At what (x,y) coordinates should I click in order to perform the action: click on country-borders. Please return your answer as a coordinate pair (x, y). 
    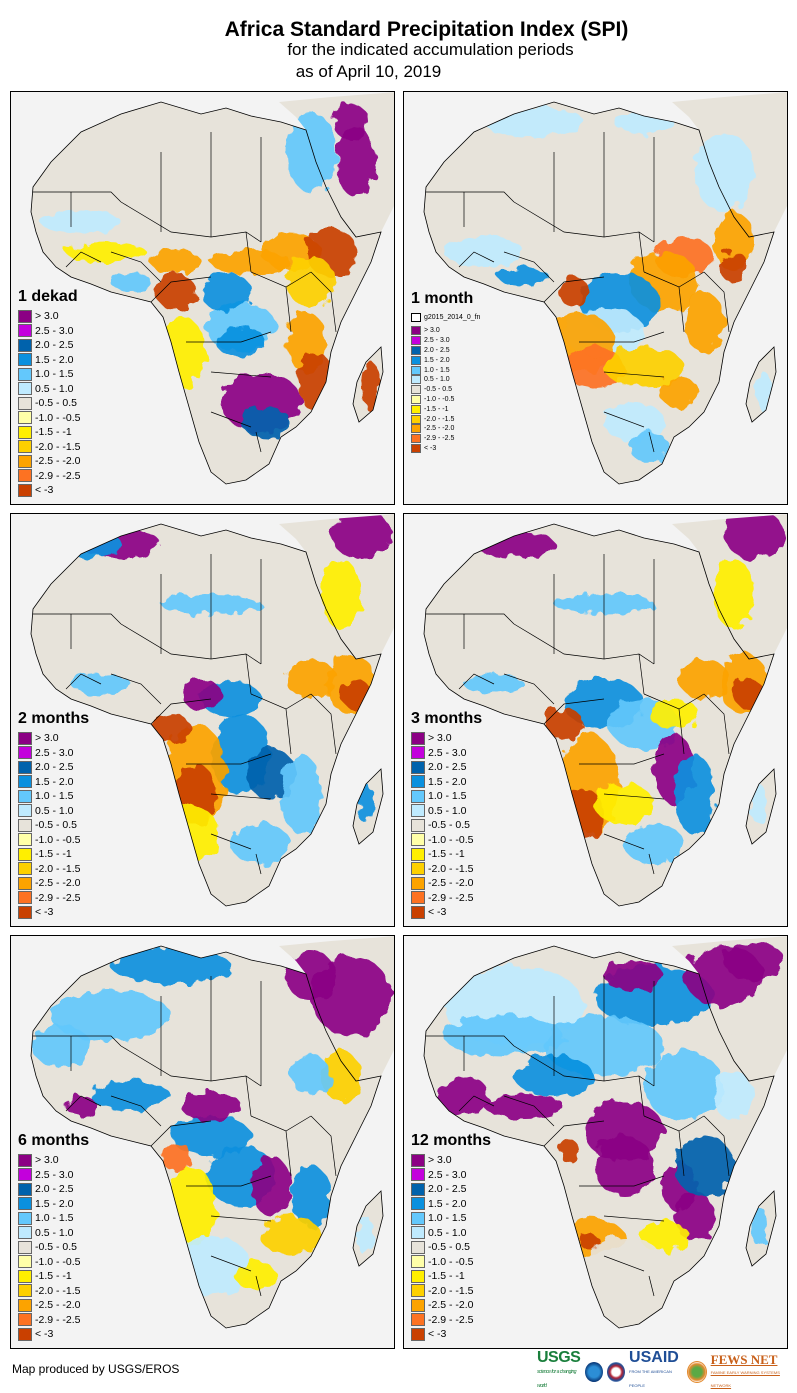
    Looking at the image, I should click on (207, 293).